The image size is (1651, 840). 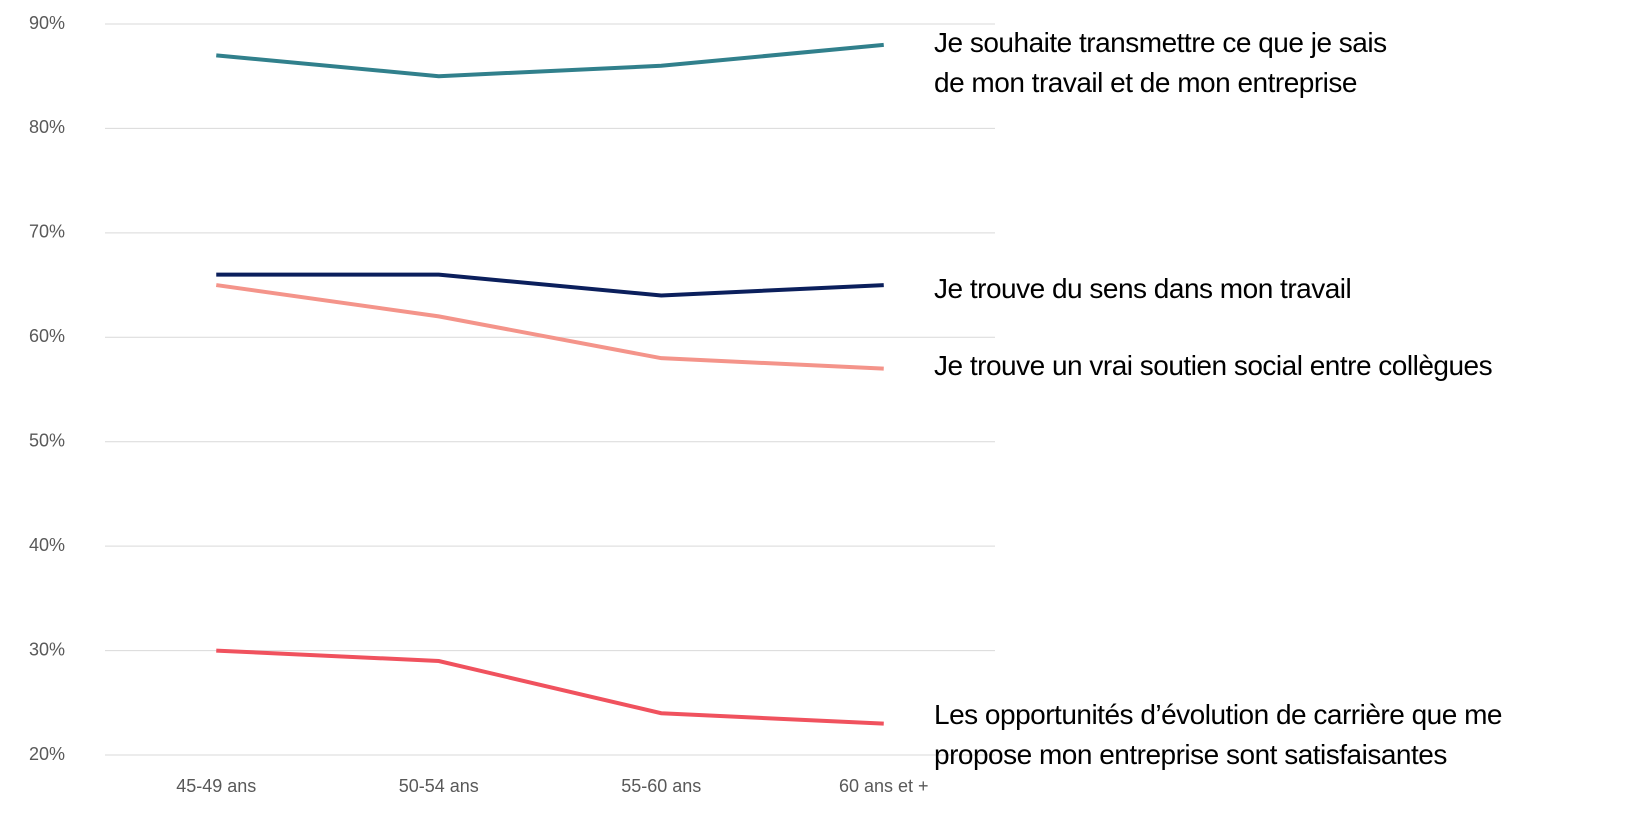 I want to click on y-tick-label: 50%, so click(x=47, y=440).